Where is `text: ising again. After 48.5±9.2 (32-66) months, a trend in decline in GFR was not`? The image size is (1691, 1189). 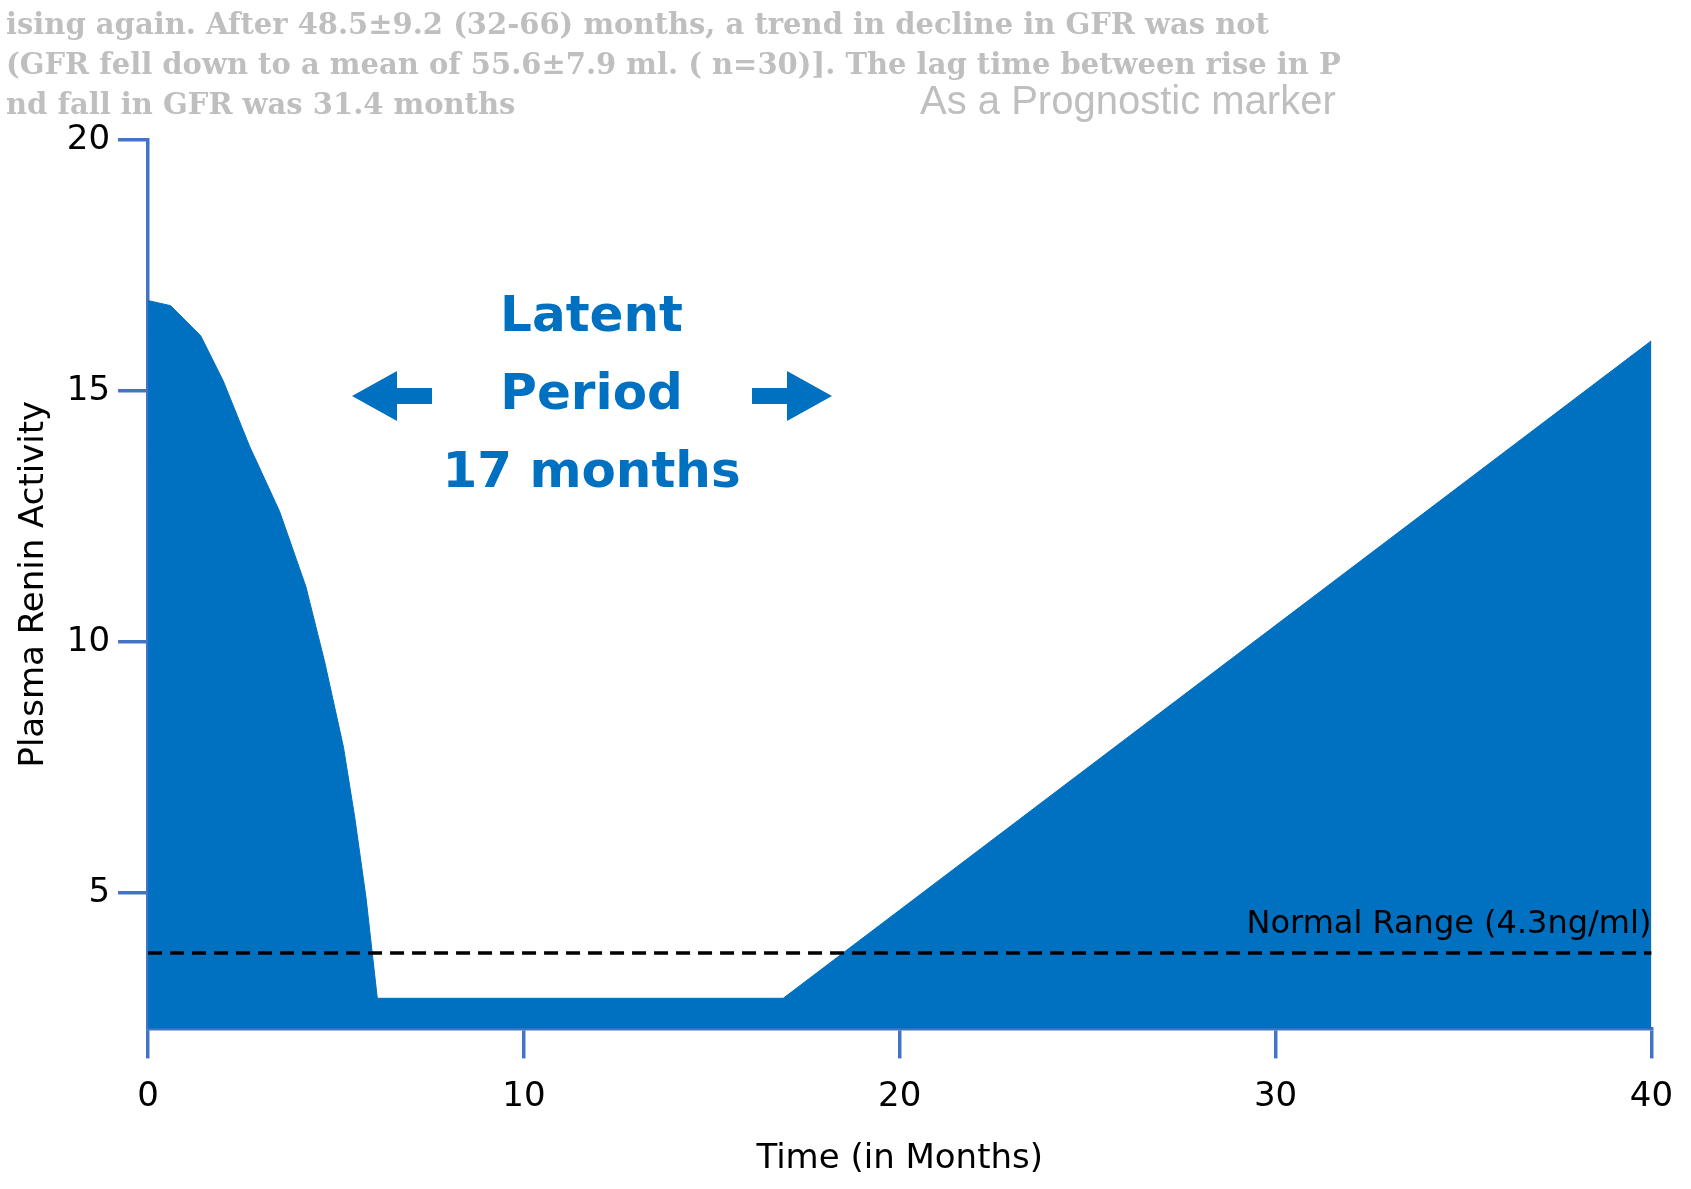
text: ising again. After 48.5±9.2 (32-66) months, a trend in decline in GFR was not is located at coordinates (638, 24).